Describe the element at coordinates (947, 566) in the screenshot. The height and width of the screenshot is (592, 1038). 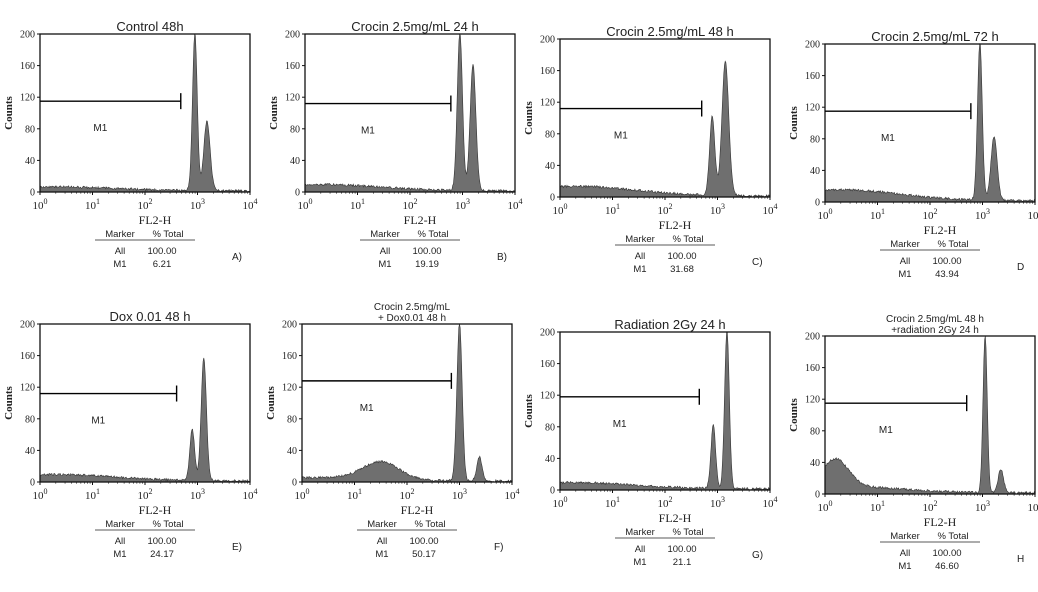
I see `stats-value-cell: 46.60` at that location.